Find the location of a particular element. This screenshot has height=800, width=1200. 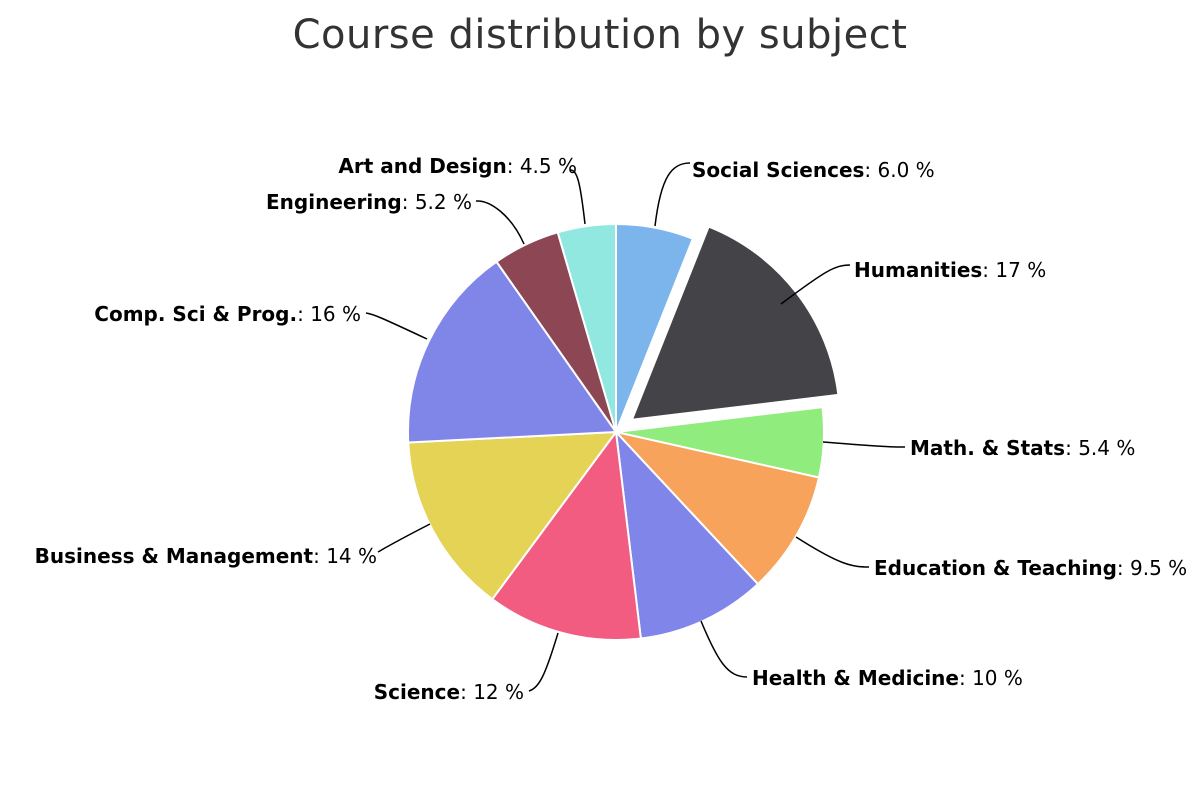

data-label-name: Math. & Stats is located at coordinates (987, 448).